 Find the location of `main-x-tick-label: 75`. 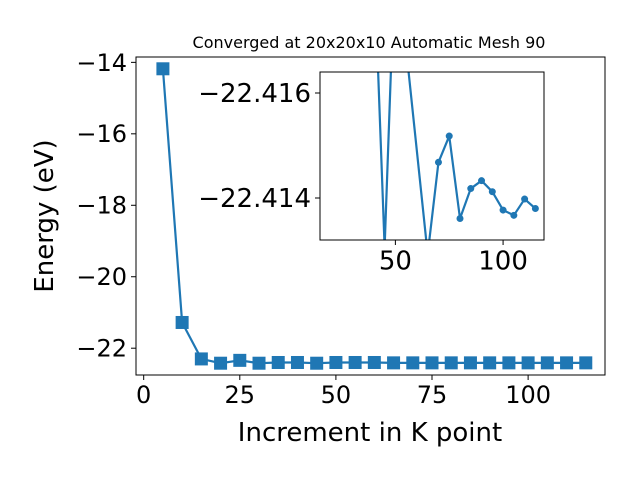

main-x-tick-label: 75 is located at coordinates (432, 395).